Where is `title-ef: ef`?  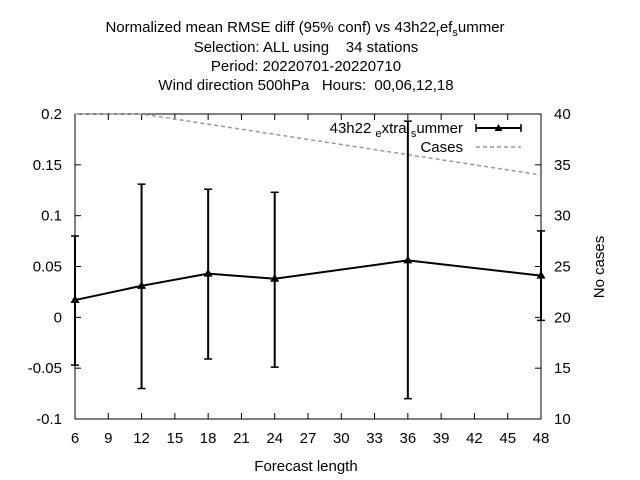 title-ef: ef is located at coordinates (446, 27).